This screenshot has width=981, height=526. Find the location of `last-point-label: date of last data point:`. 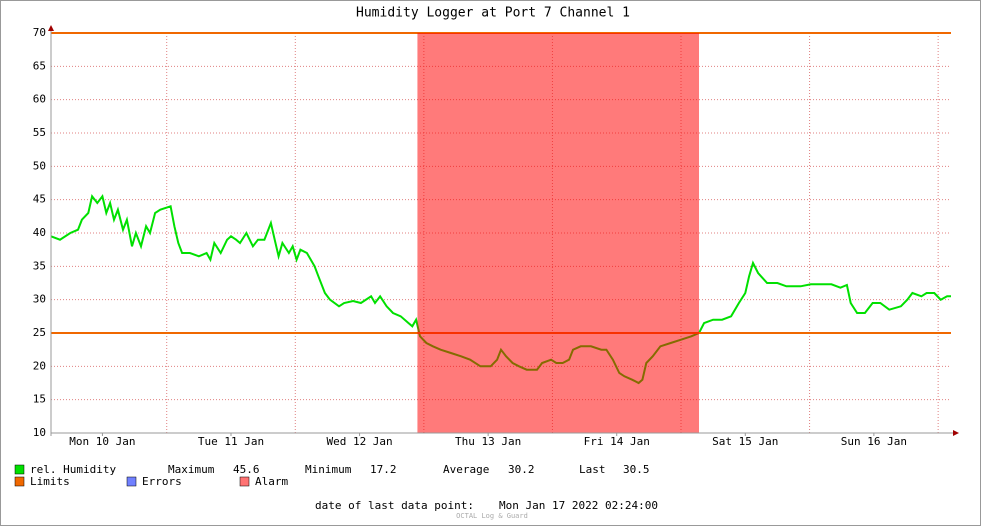

last-point-label: date of last data point: is located at coordinates (394, 505).